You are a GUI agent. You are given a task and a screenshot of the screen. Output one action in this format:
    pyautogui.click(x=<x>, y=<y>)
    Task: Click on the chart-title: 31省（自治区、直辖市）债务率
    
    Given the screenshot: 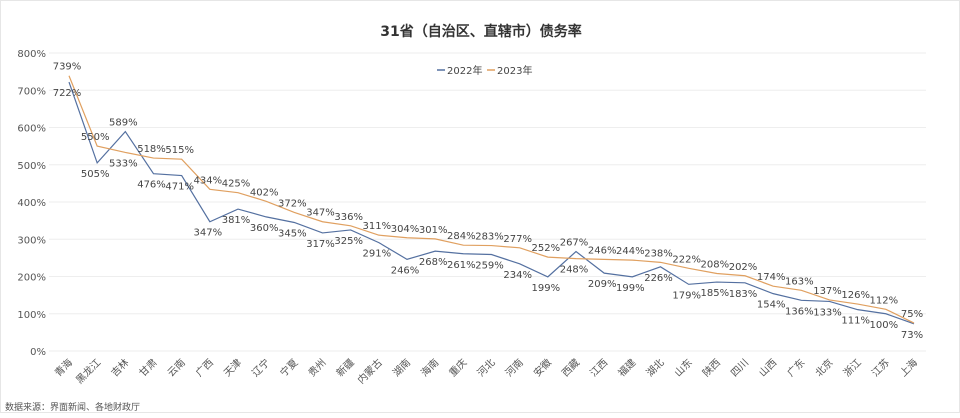 What is the action you would take?
    pyautogui.click(x=480, y=31)
    